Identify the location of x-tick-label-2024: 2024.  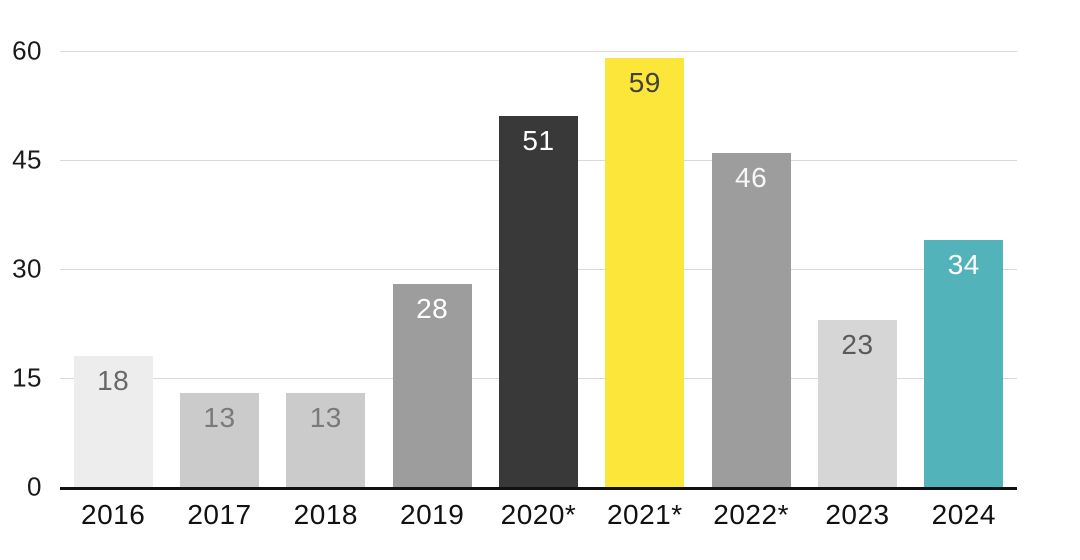
(963, 514).